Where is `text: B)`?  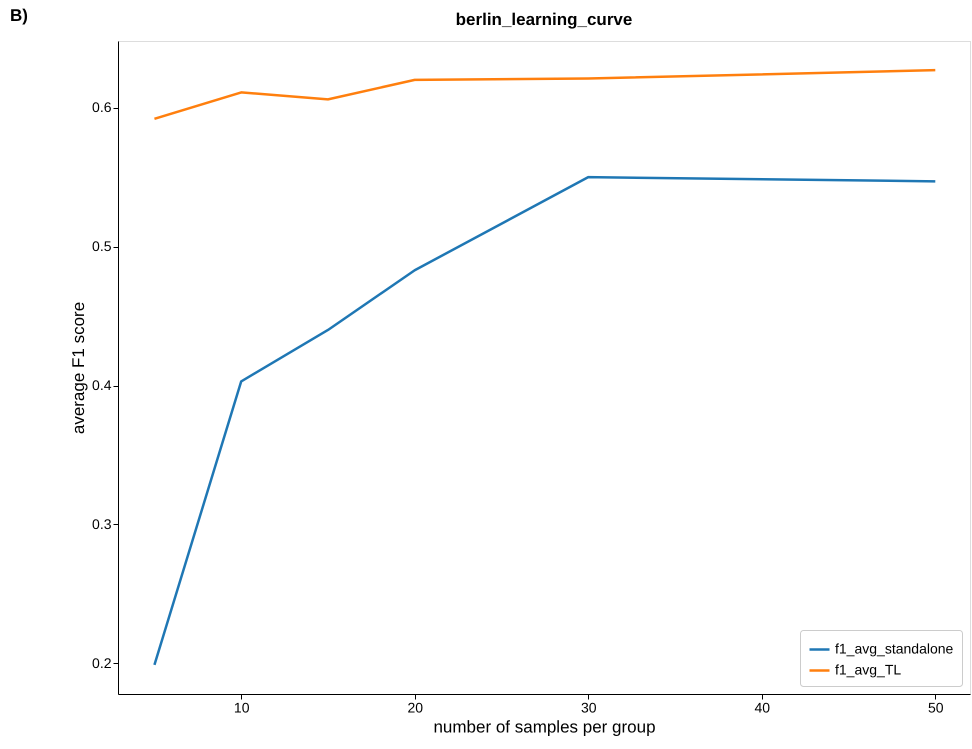 text: B) is located at coordinates (19, 15).